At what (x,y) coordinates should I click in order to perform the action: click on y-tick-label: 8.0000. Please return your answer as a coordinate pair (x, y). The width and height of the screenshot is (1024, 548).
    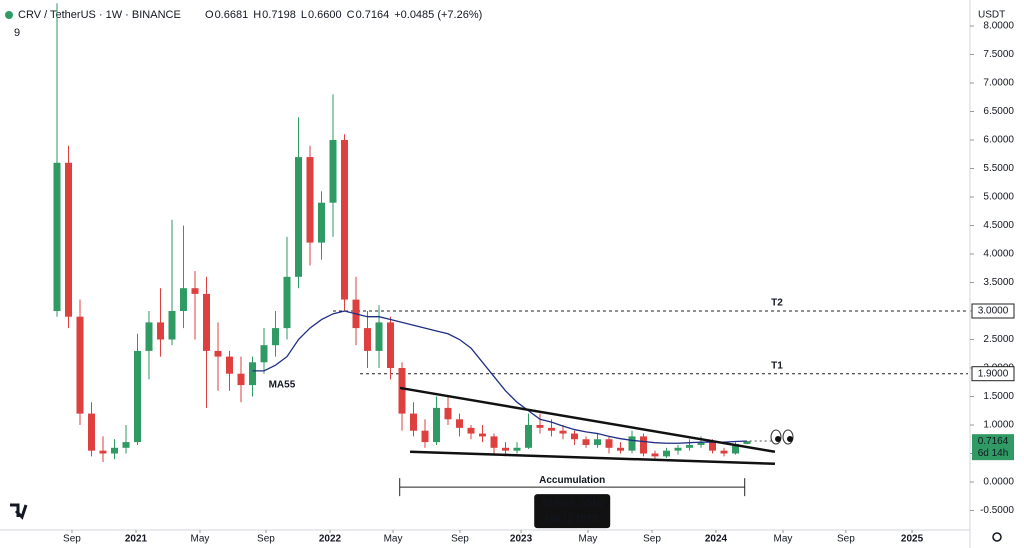
    Looking at the image, I should click on (998, 26).